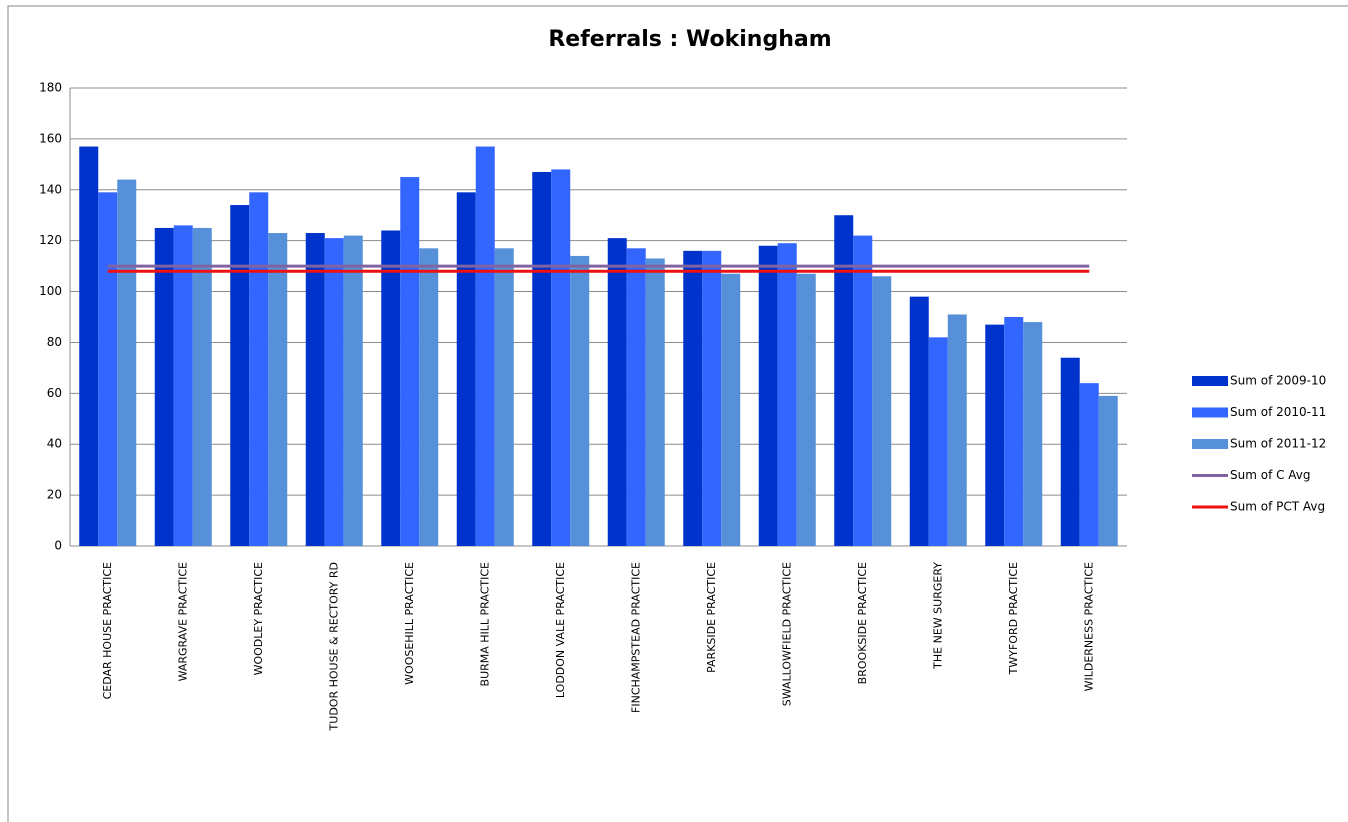 The height and width of the screenshot is (822, 1348). Describe the element at coordinates (258, 618) in the screenshot. I see `x-tick-label: WOODLEY PRACTICE` at that location.